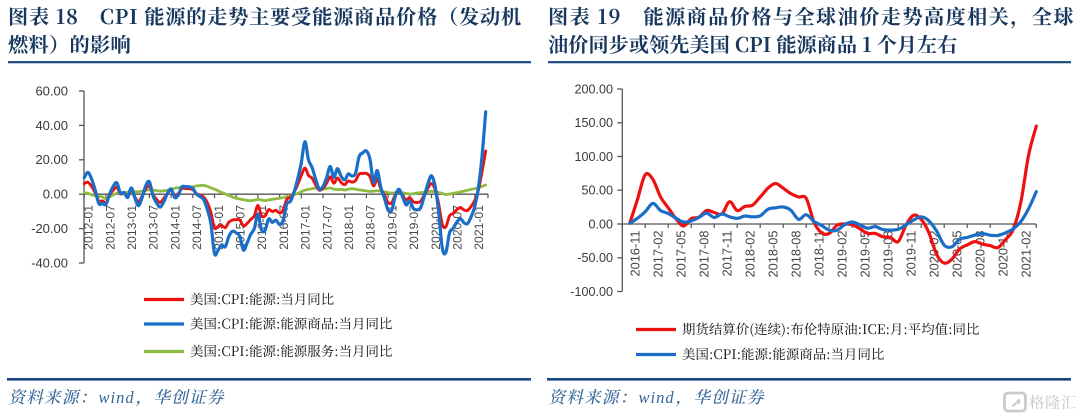 This screenshot has height=419, width=1080. I want to click on svg-text: 2013-07, so click(154, 227).